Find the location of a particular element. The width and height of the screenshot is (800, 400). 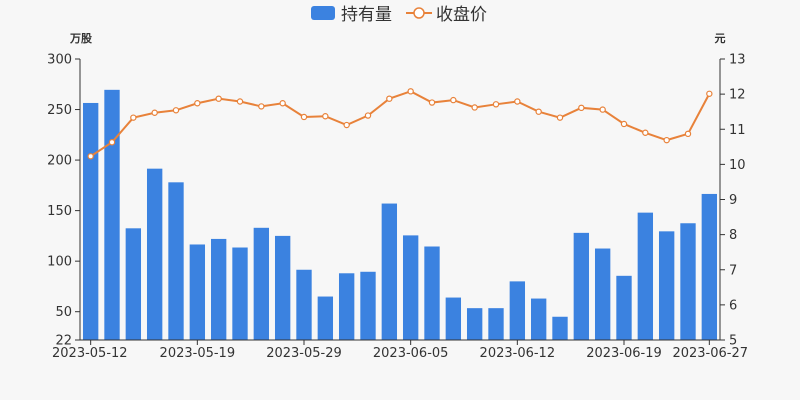

left-axis-ticks: 22 50 100 150 200 250 300 is located at coordinates (63, 201).